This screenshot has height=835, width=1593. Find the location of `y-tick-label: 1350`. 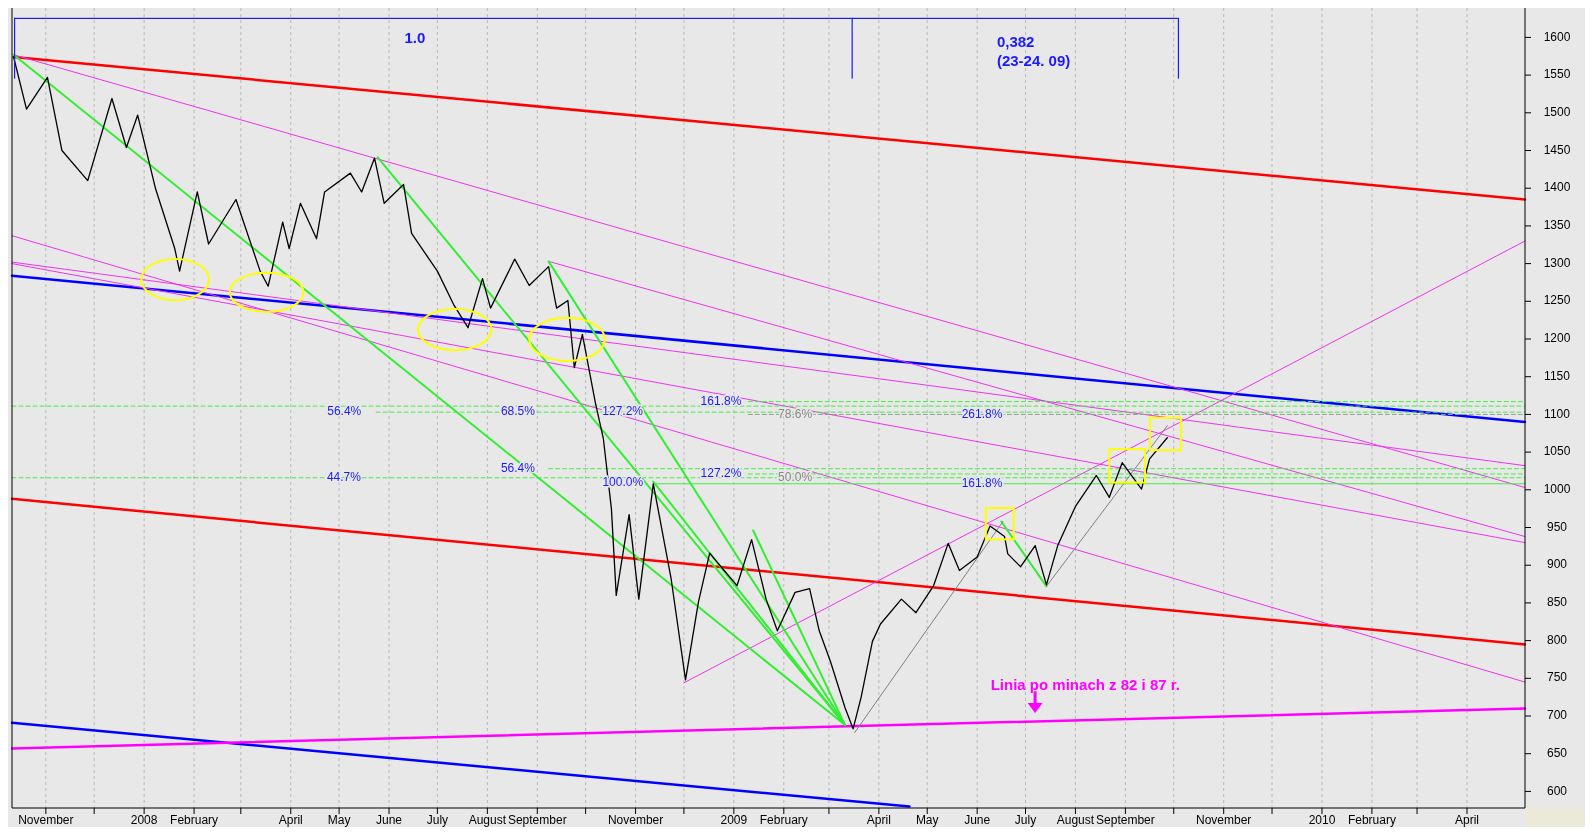

y-tick-label: 1350 is located at coordinates (1557, 225).